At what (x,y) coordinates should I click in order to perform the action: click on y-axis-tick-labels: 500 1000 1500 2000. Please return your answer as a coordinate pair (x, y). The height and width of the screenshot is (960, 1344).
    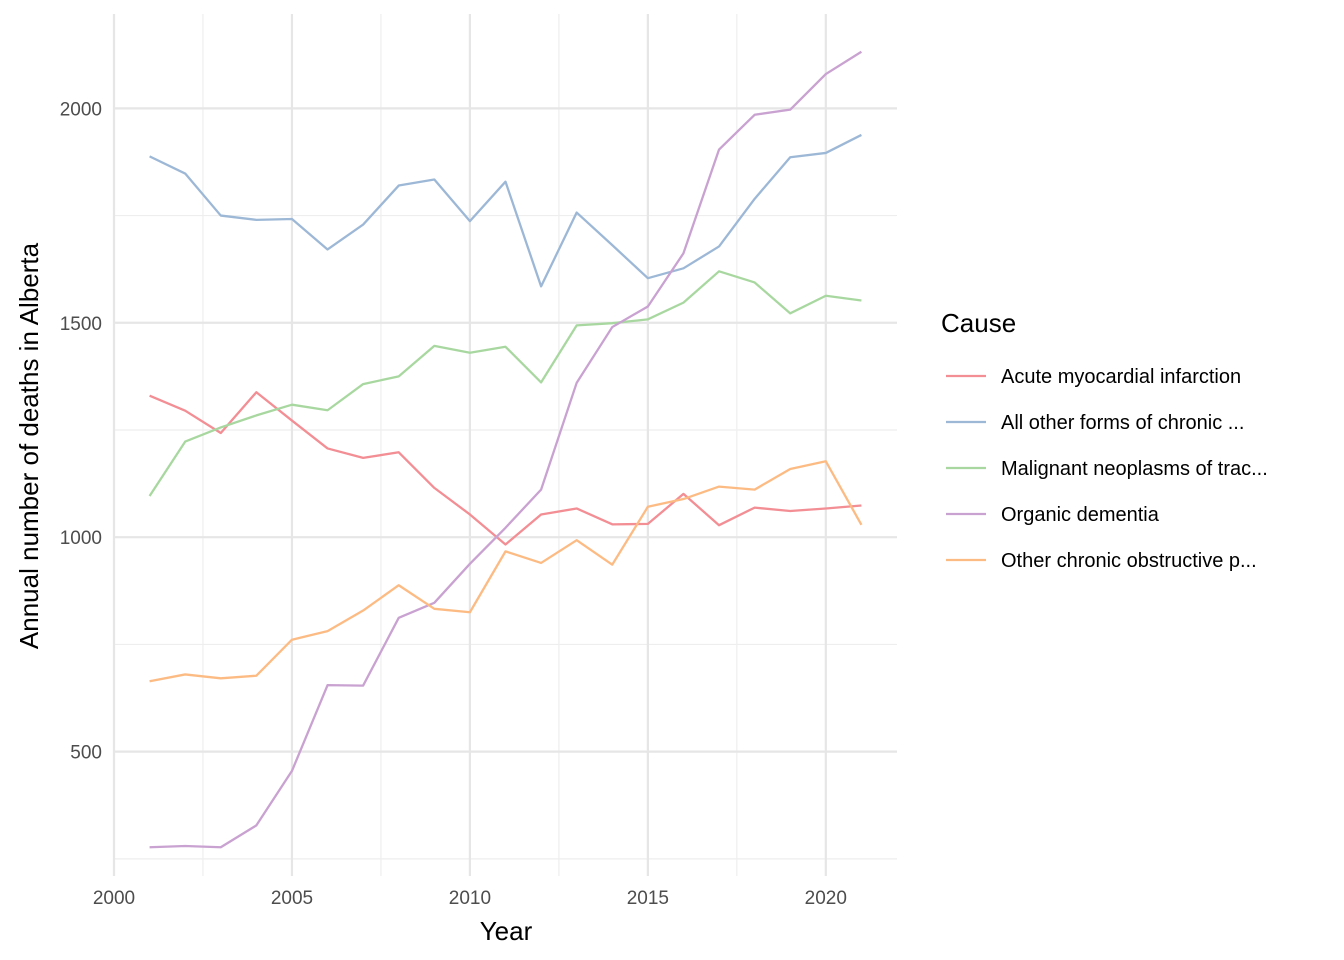
    Looking at the image, I should click on (81, 431).